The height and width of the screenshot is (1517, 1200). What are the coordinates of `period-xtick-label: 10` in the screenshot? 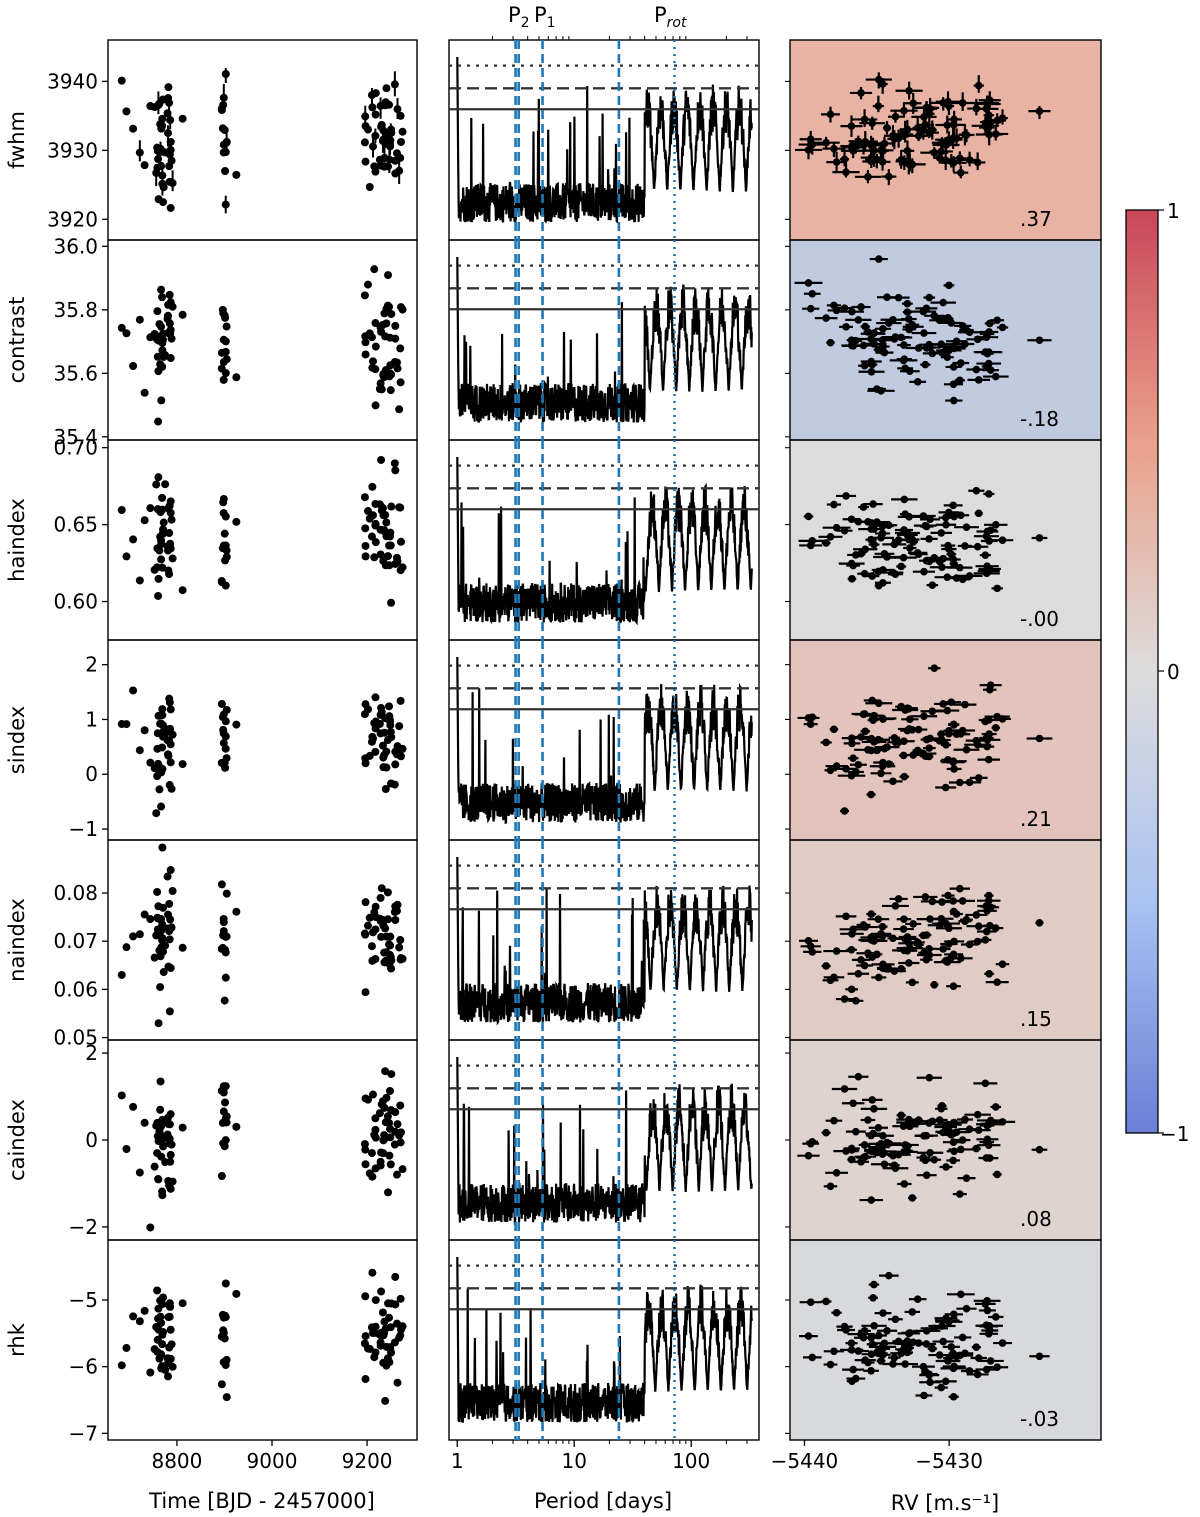 It's located at (573, 1461).